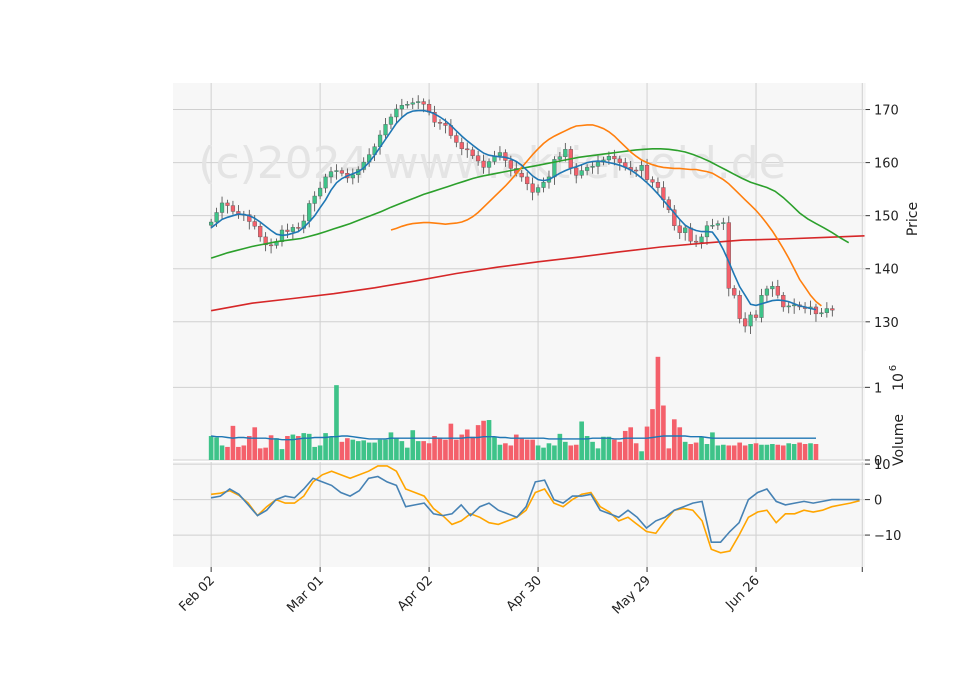 This screenshot has height=694, width=960. Describe the element at coordinates (538, 273) in the screenshot. I see `sma-200-line` at that location.